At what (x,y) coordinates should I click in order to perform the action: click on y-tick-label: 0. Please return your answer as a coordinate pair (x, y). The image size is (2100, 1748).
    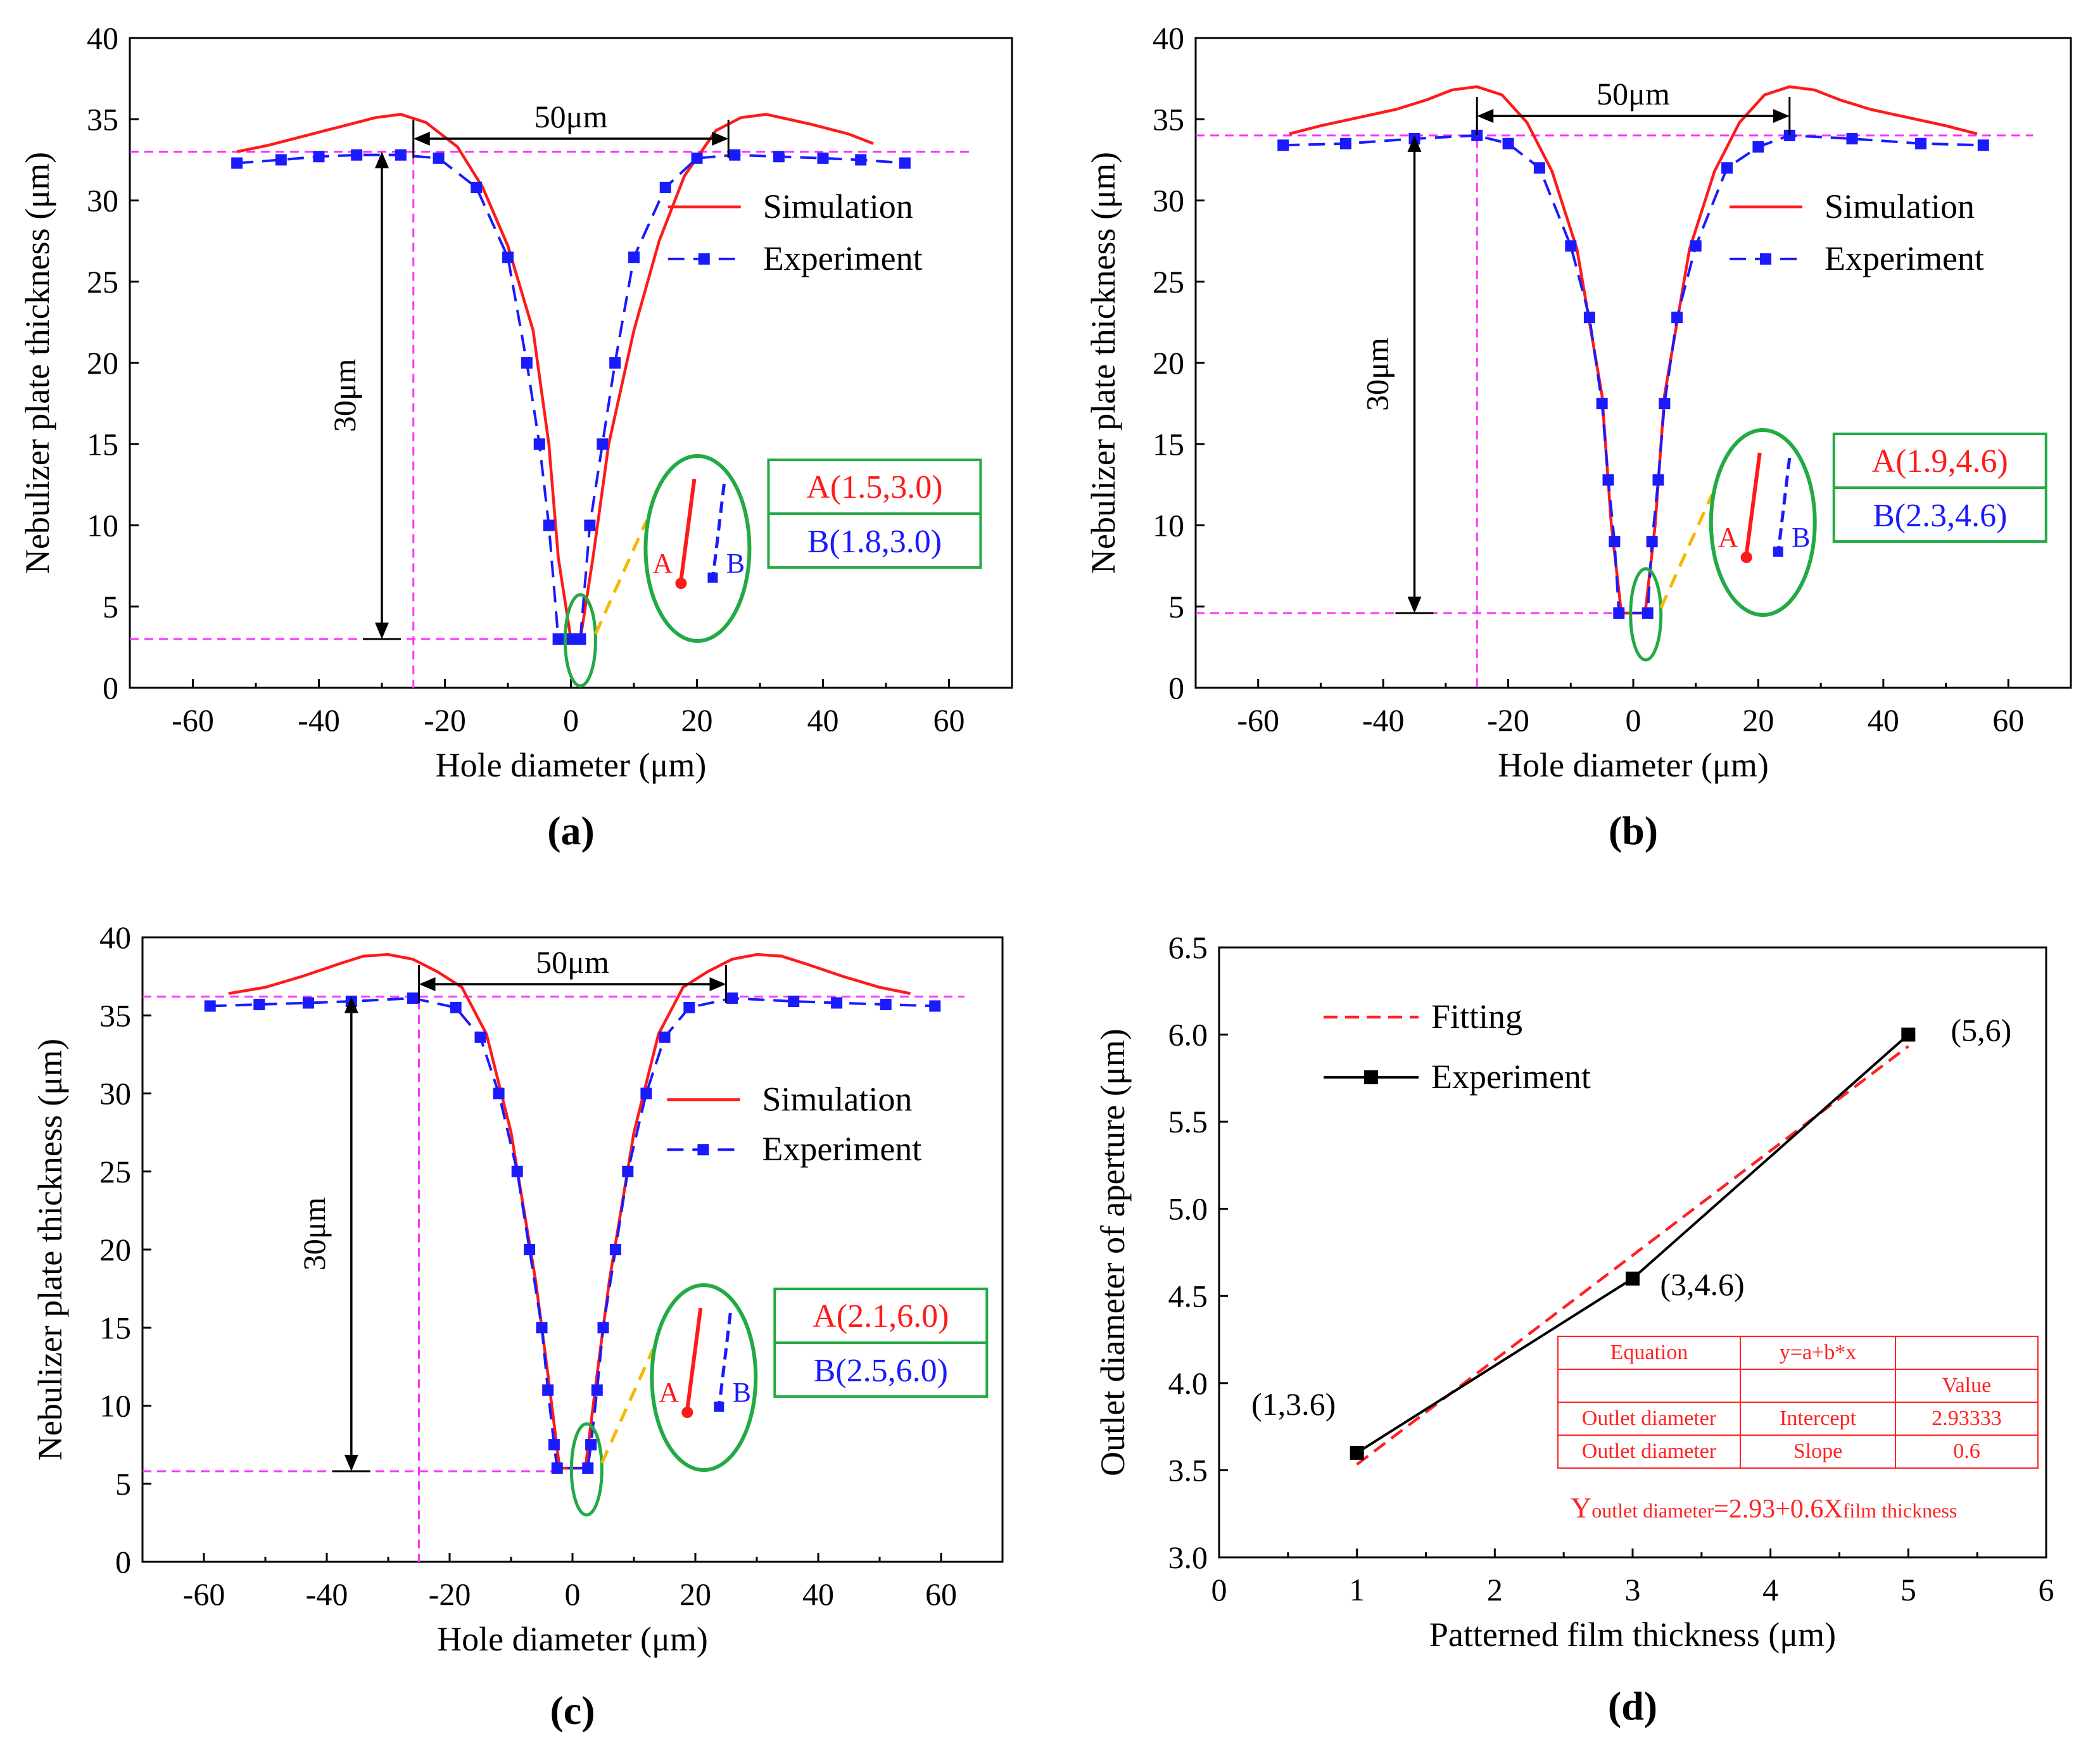
    Looking at the image, I should click on (1176, 688).